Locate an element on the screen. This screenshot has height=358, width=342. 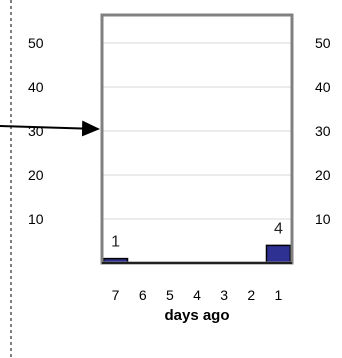
left-axis-ticks: 10 20 30 40 50 is located at coordinates (36, 131).